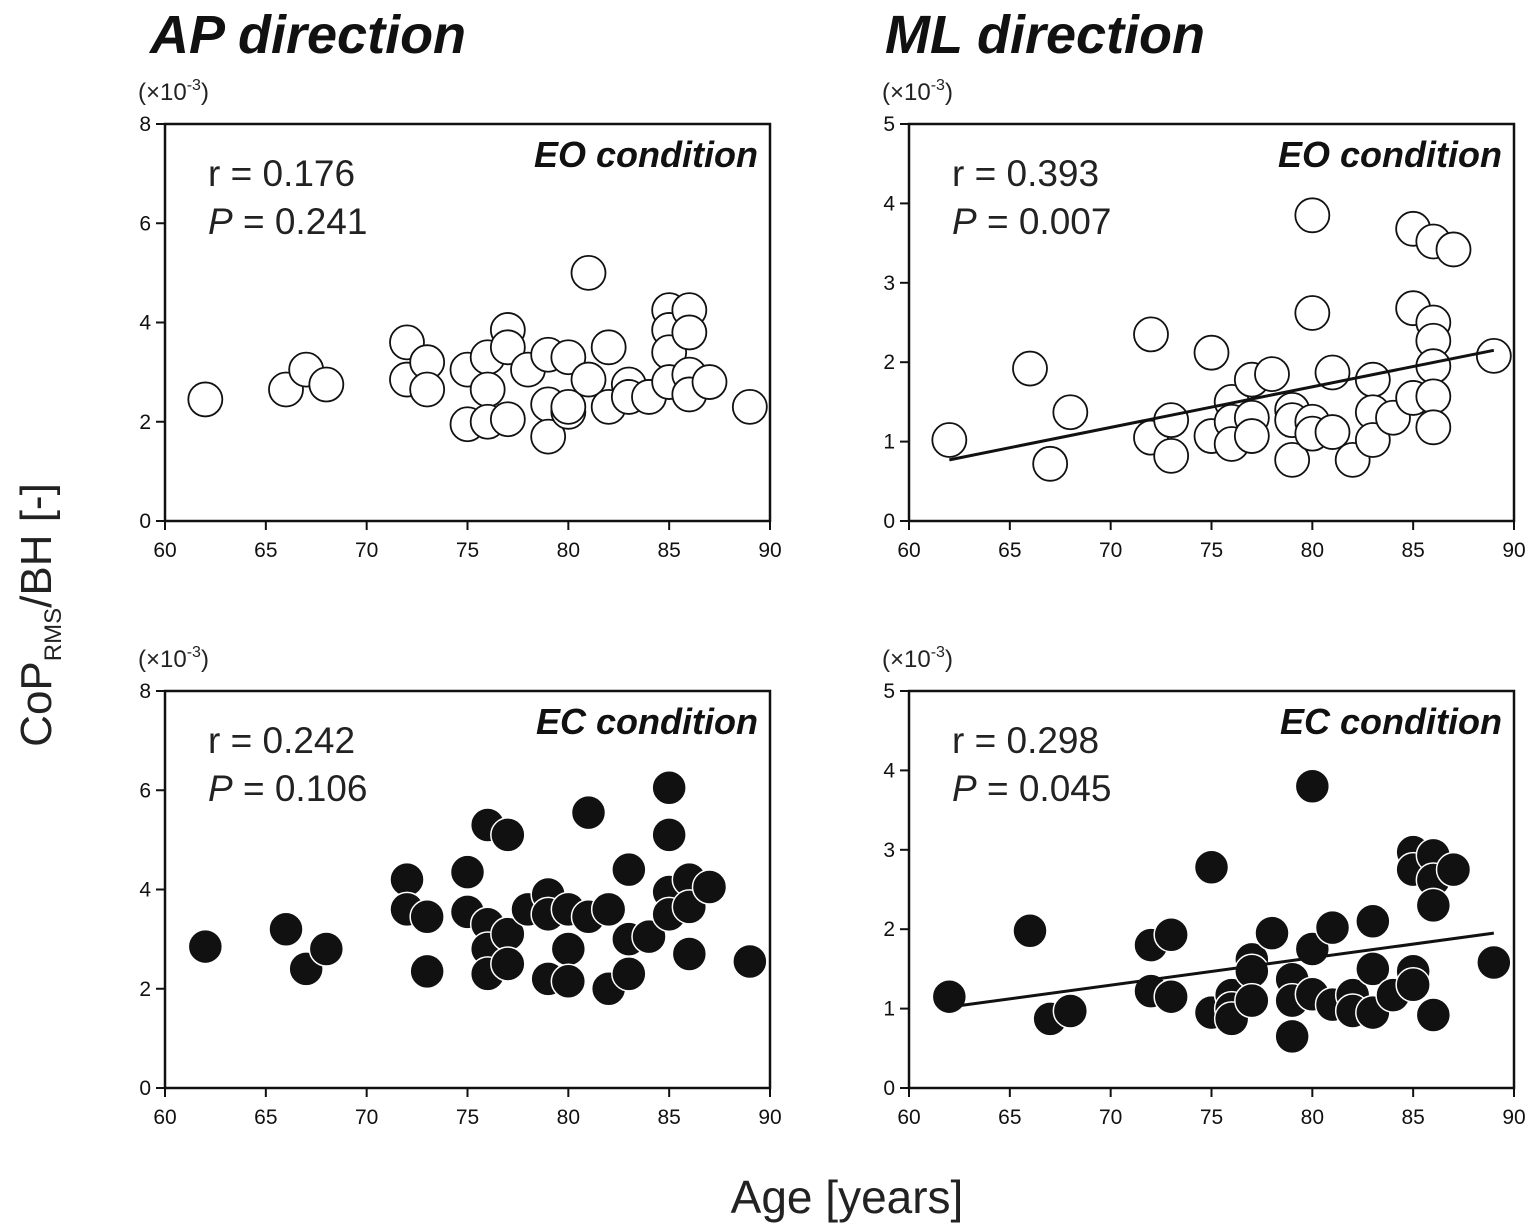  What do you see at coordinates (1009, 1117) in the screenshot?
I see `x-tick-label: 65` at bounding box center [1009, 1117].